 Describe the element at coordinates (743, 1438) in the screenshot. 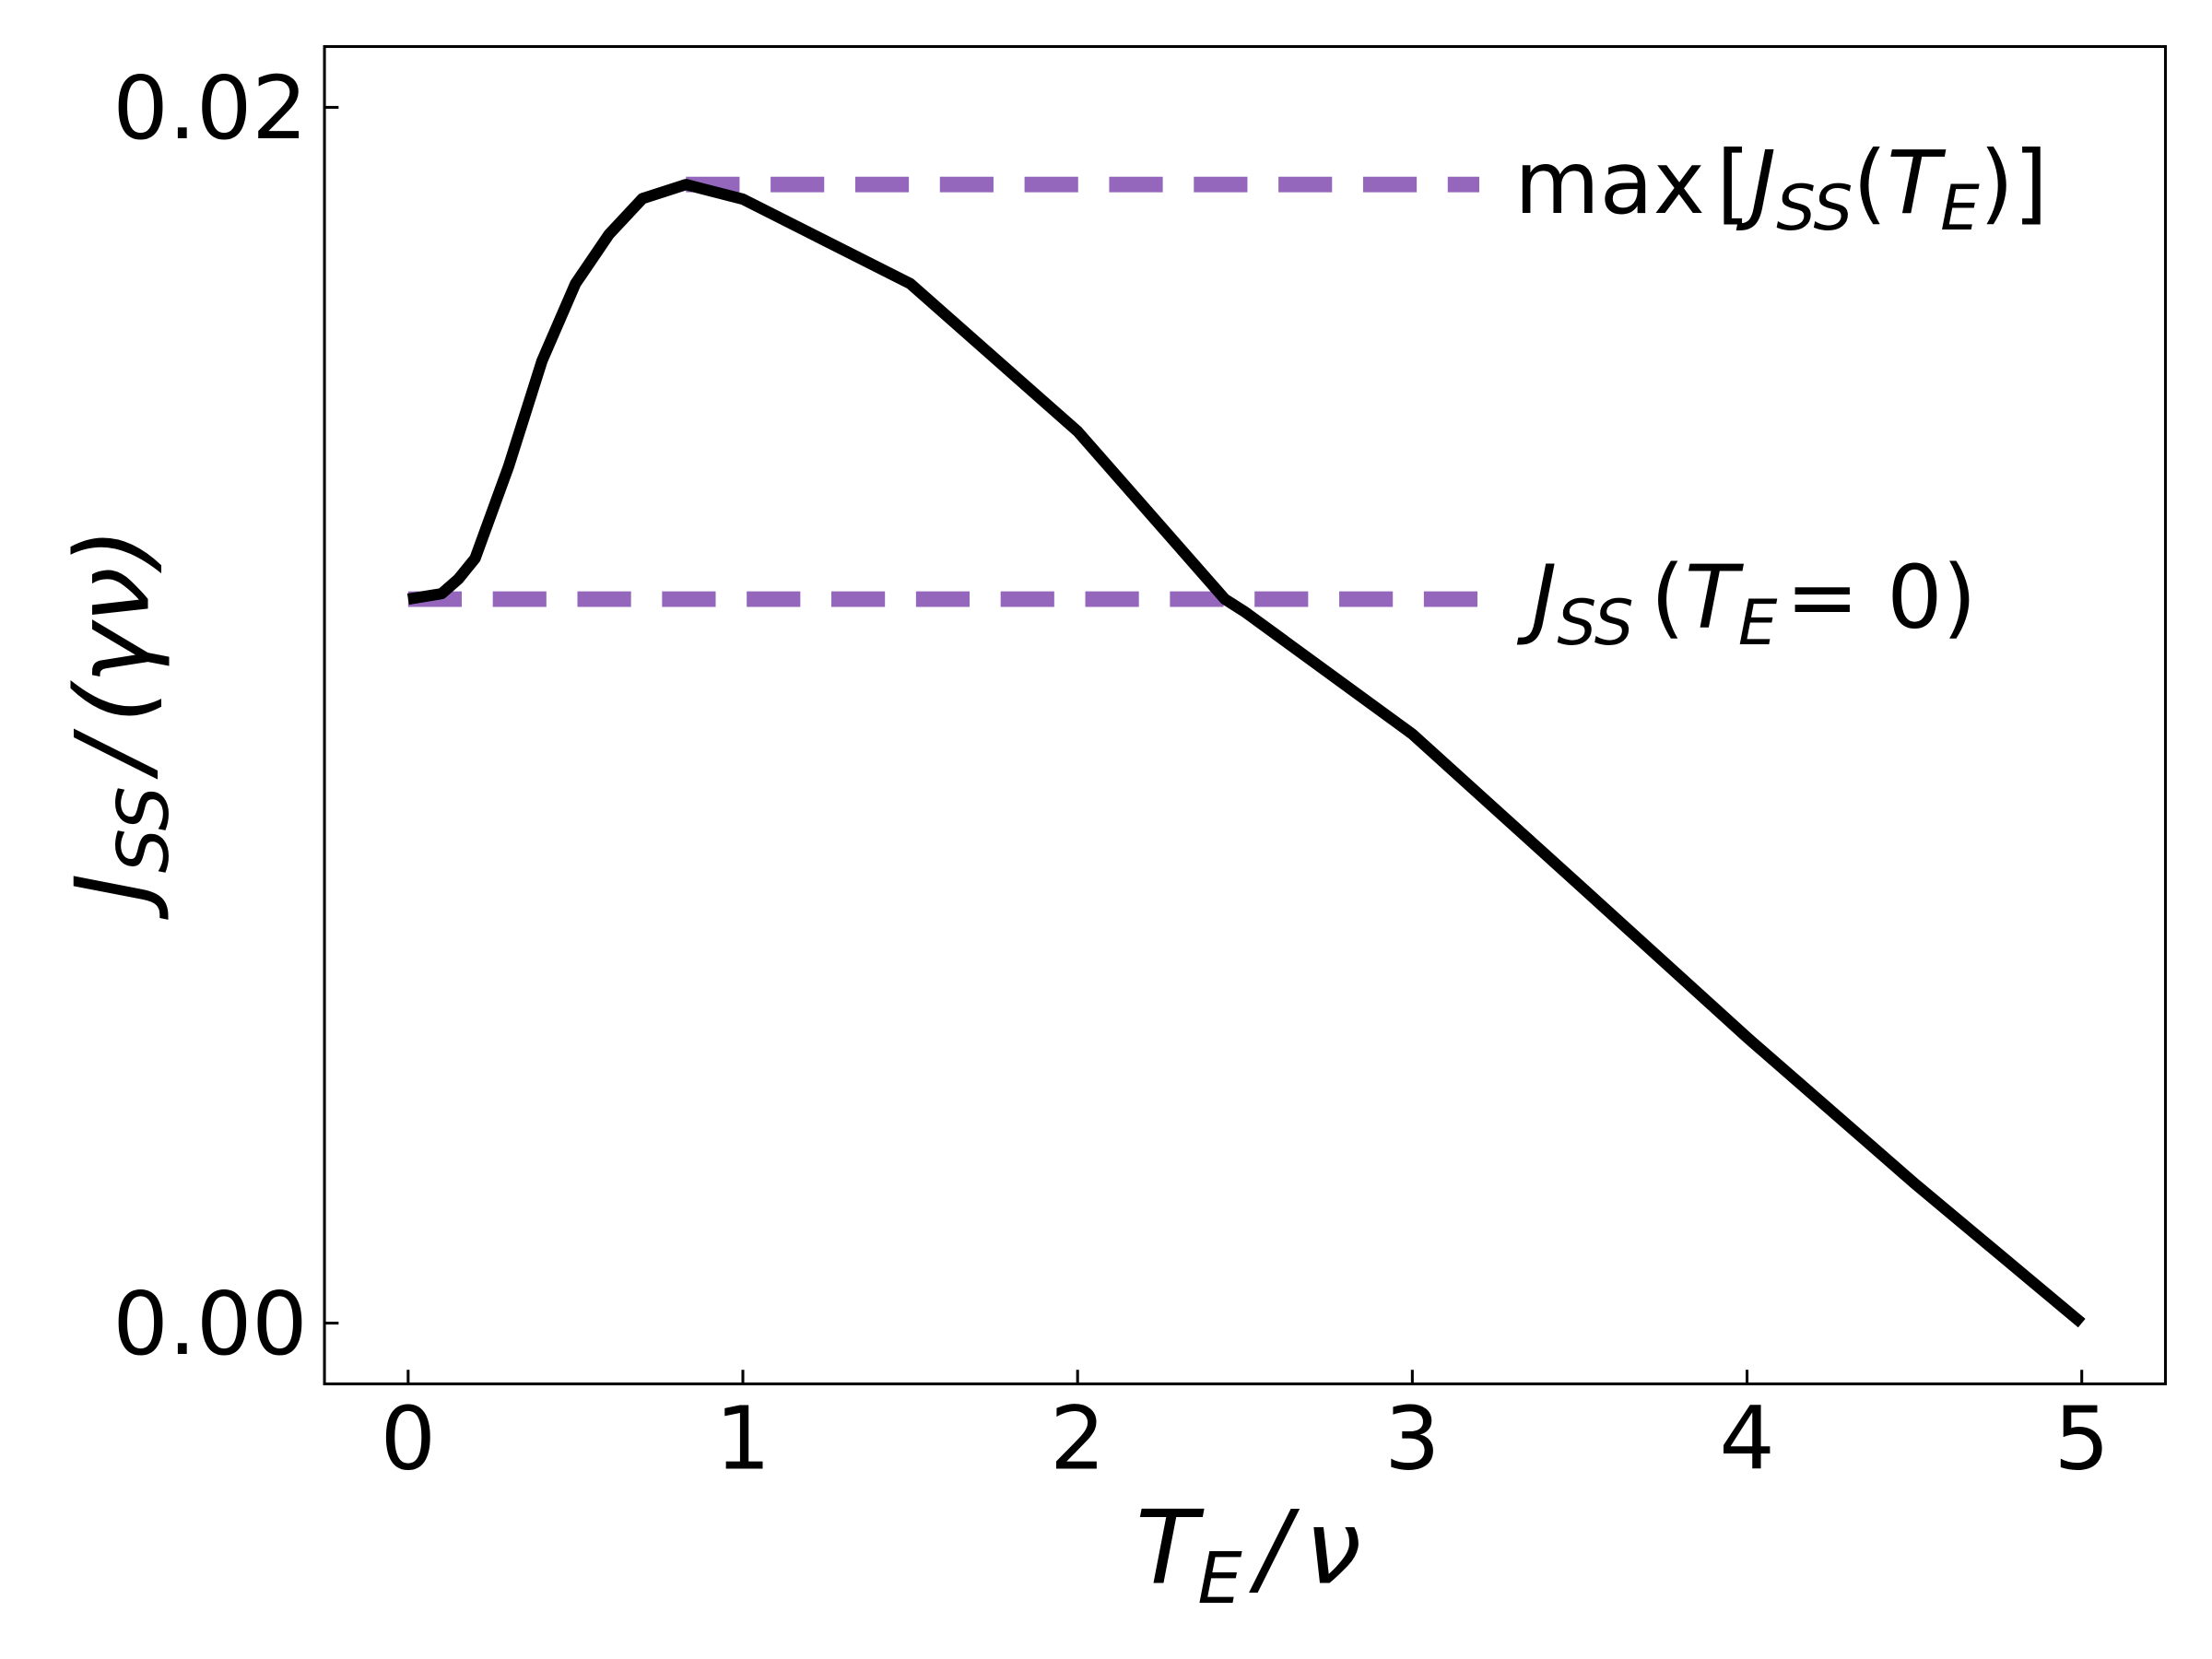

I see `x-tick-label: 1` at that location.